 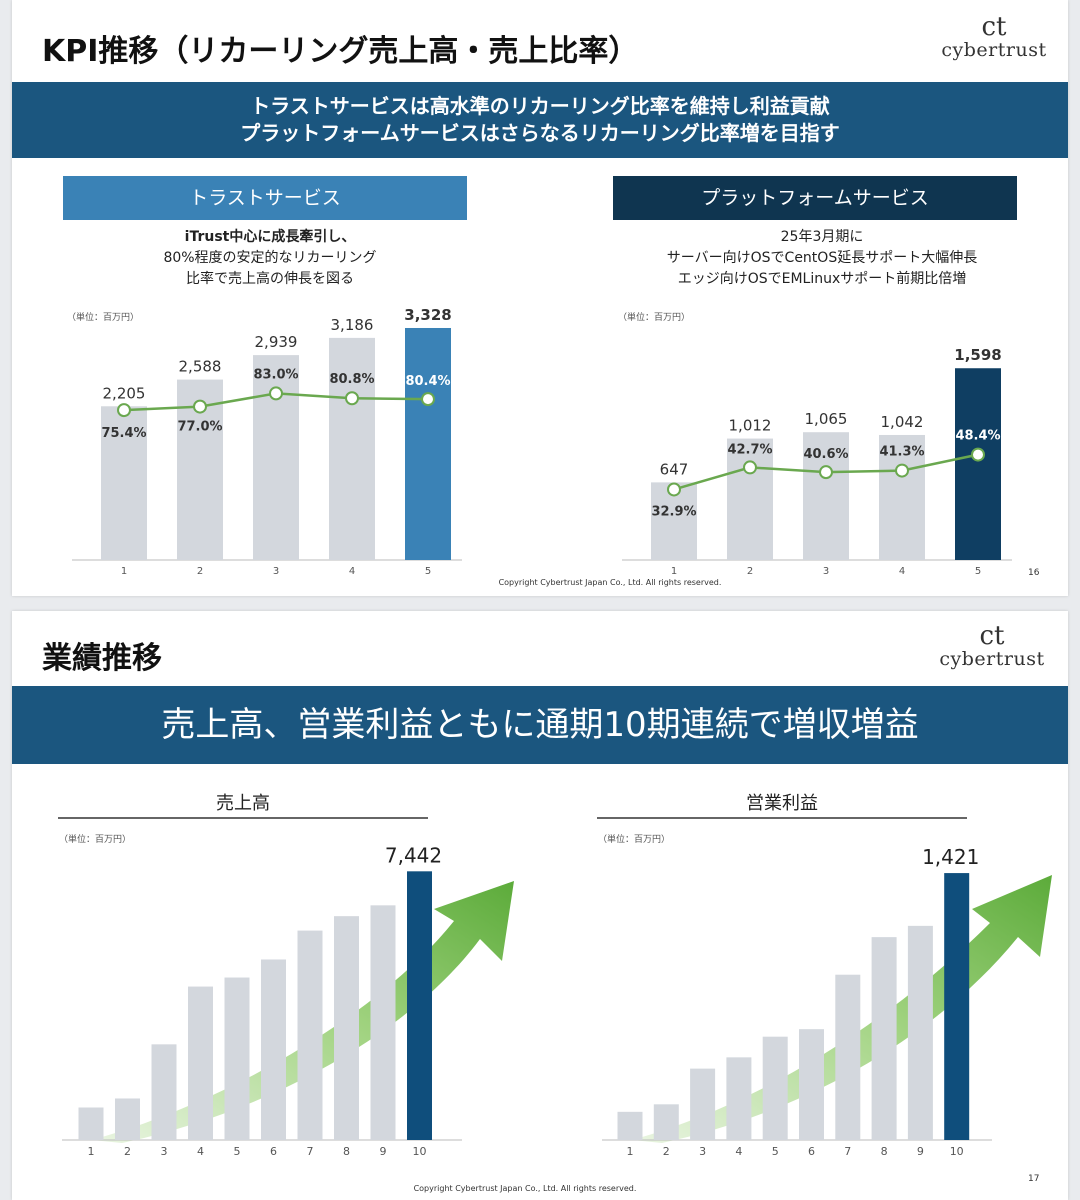 What do you see at coordinates (902, 422) in the screenshot?
I see `value-label: 1,042` at bounding box center [902, 422].